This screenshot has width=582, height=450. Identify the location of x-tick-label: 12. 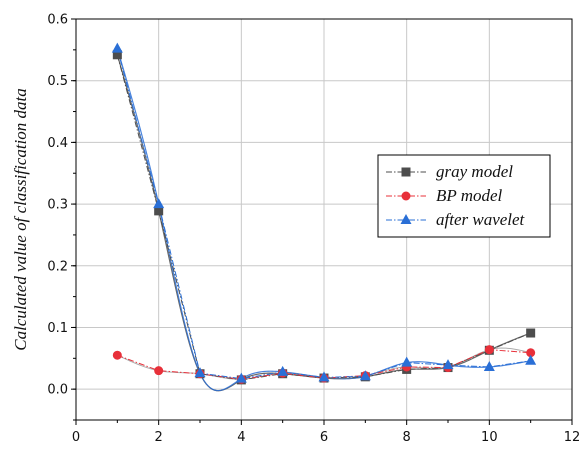
(572, 437).